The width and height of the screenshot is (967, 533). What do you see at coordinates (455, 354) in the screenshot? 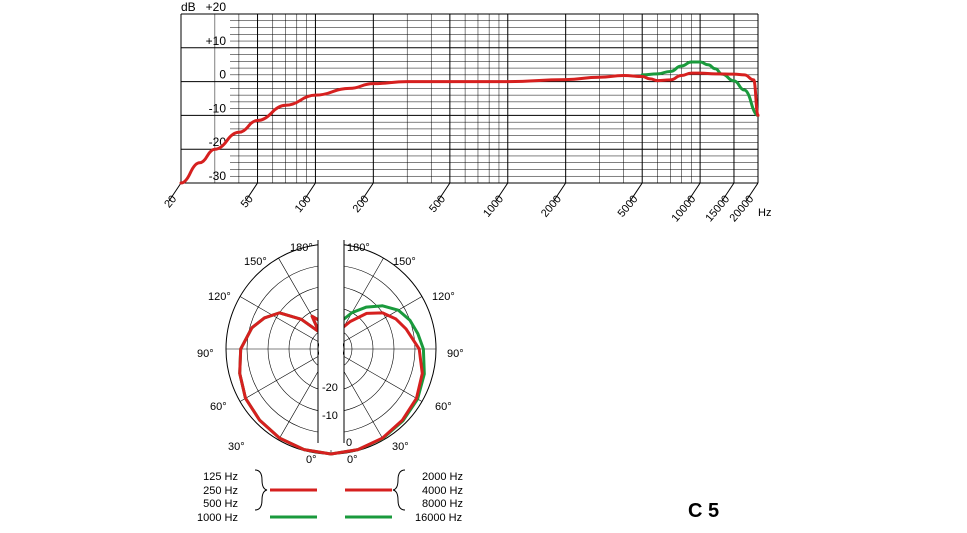
I see `polar-angle-label-right: 90°` at bounding box center [455, 354].